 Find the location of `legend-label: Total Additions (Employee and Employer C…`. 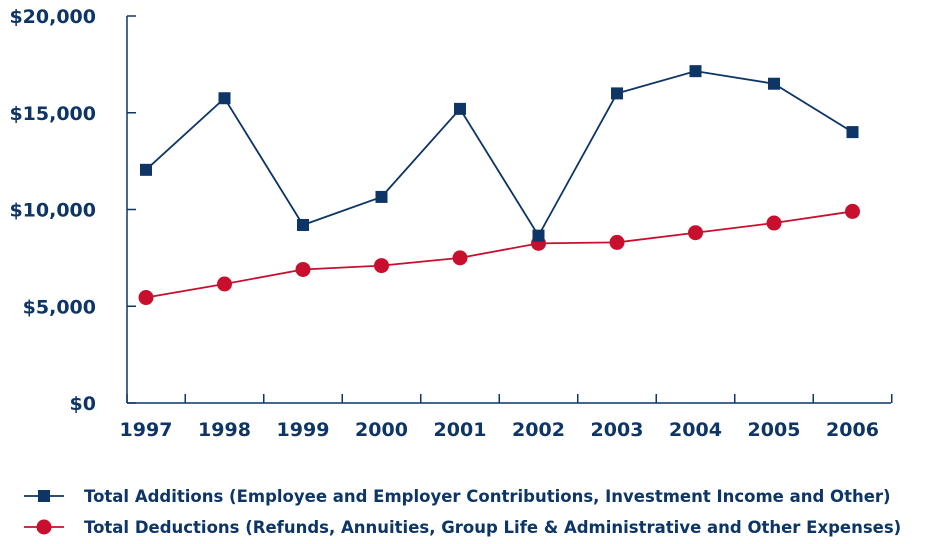

legend-label: Total Additions (Employee and Employer C… is located at coordinates (487, 496).